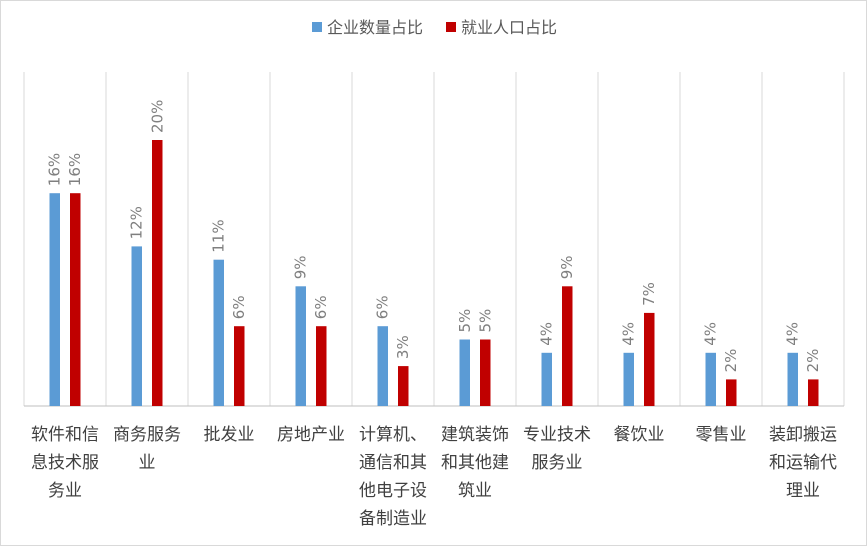 This screenshot has width=867, height=546. What do you see at coordinates (465, 321) in the screenshot?
I see `data-label-enterprise-5: 5%` at bounding box center [465, 321].